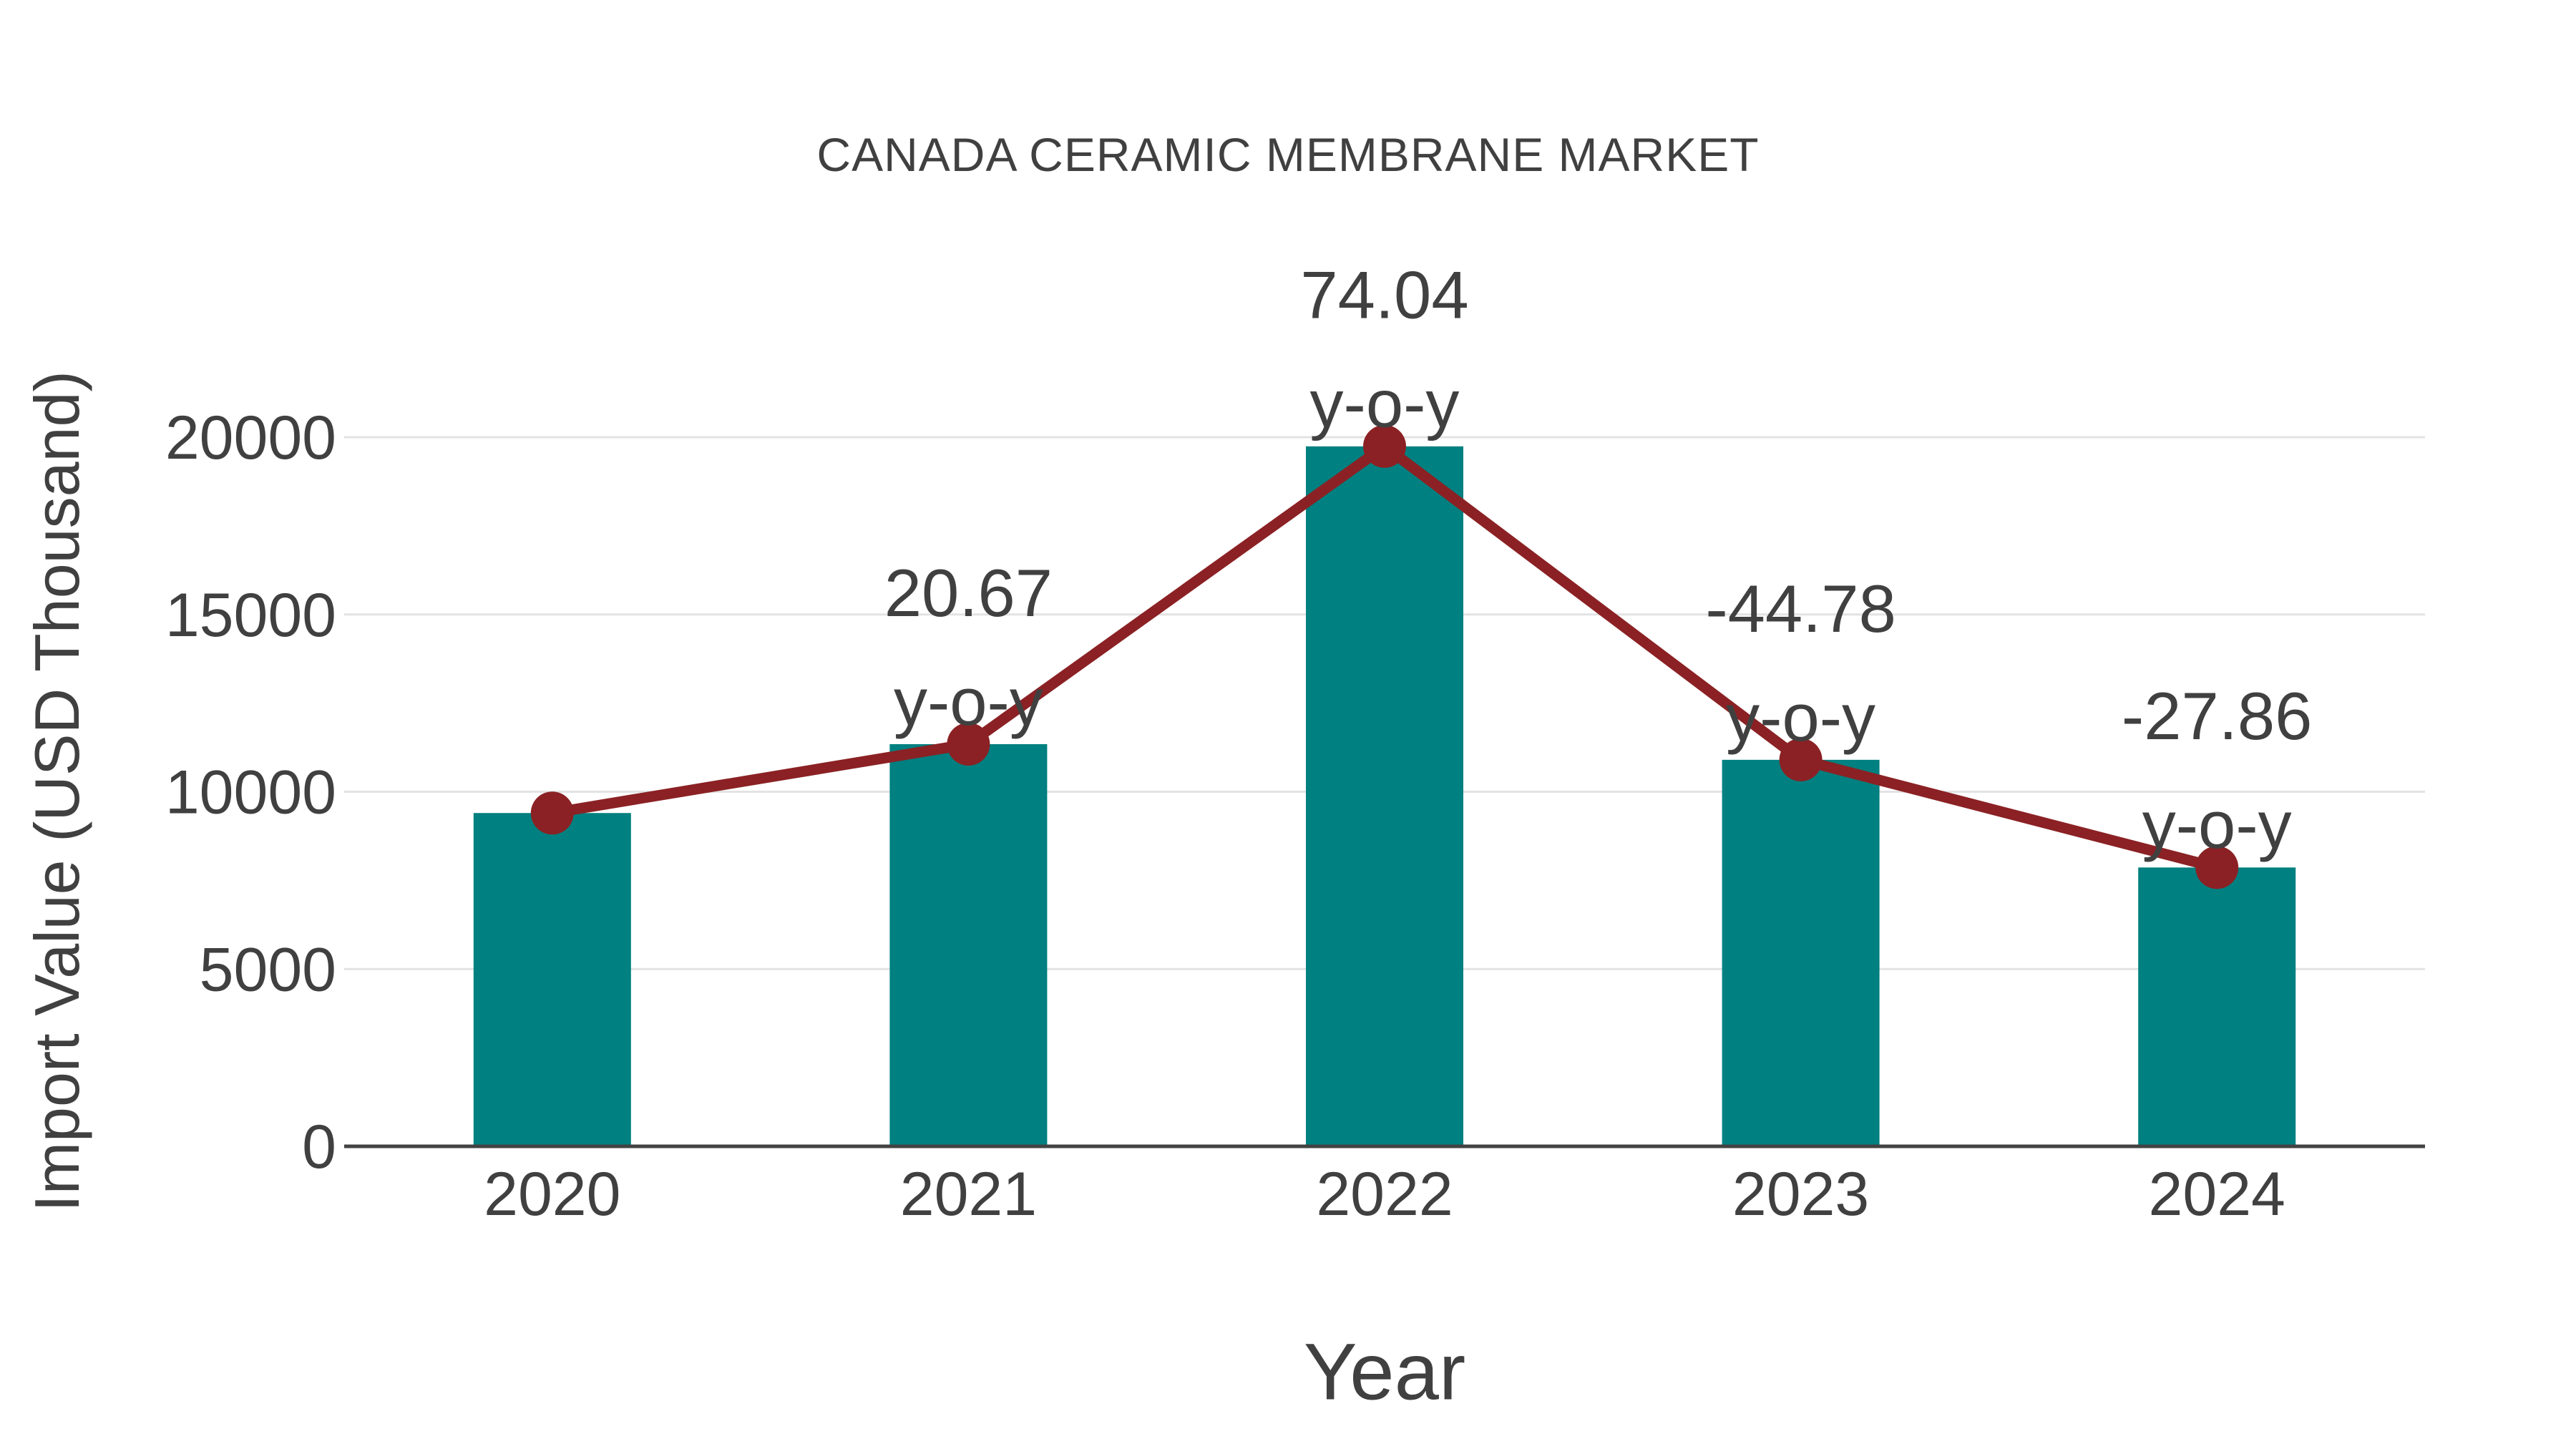 This screenshot has width=2576, height=1449. Describe the element at coordinates (552, 813) in the screenshot. I see `trend-marker-2020` at that location.